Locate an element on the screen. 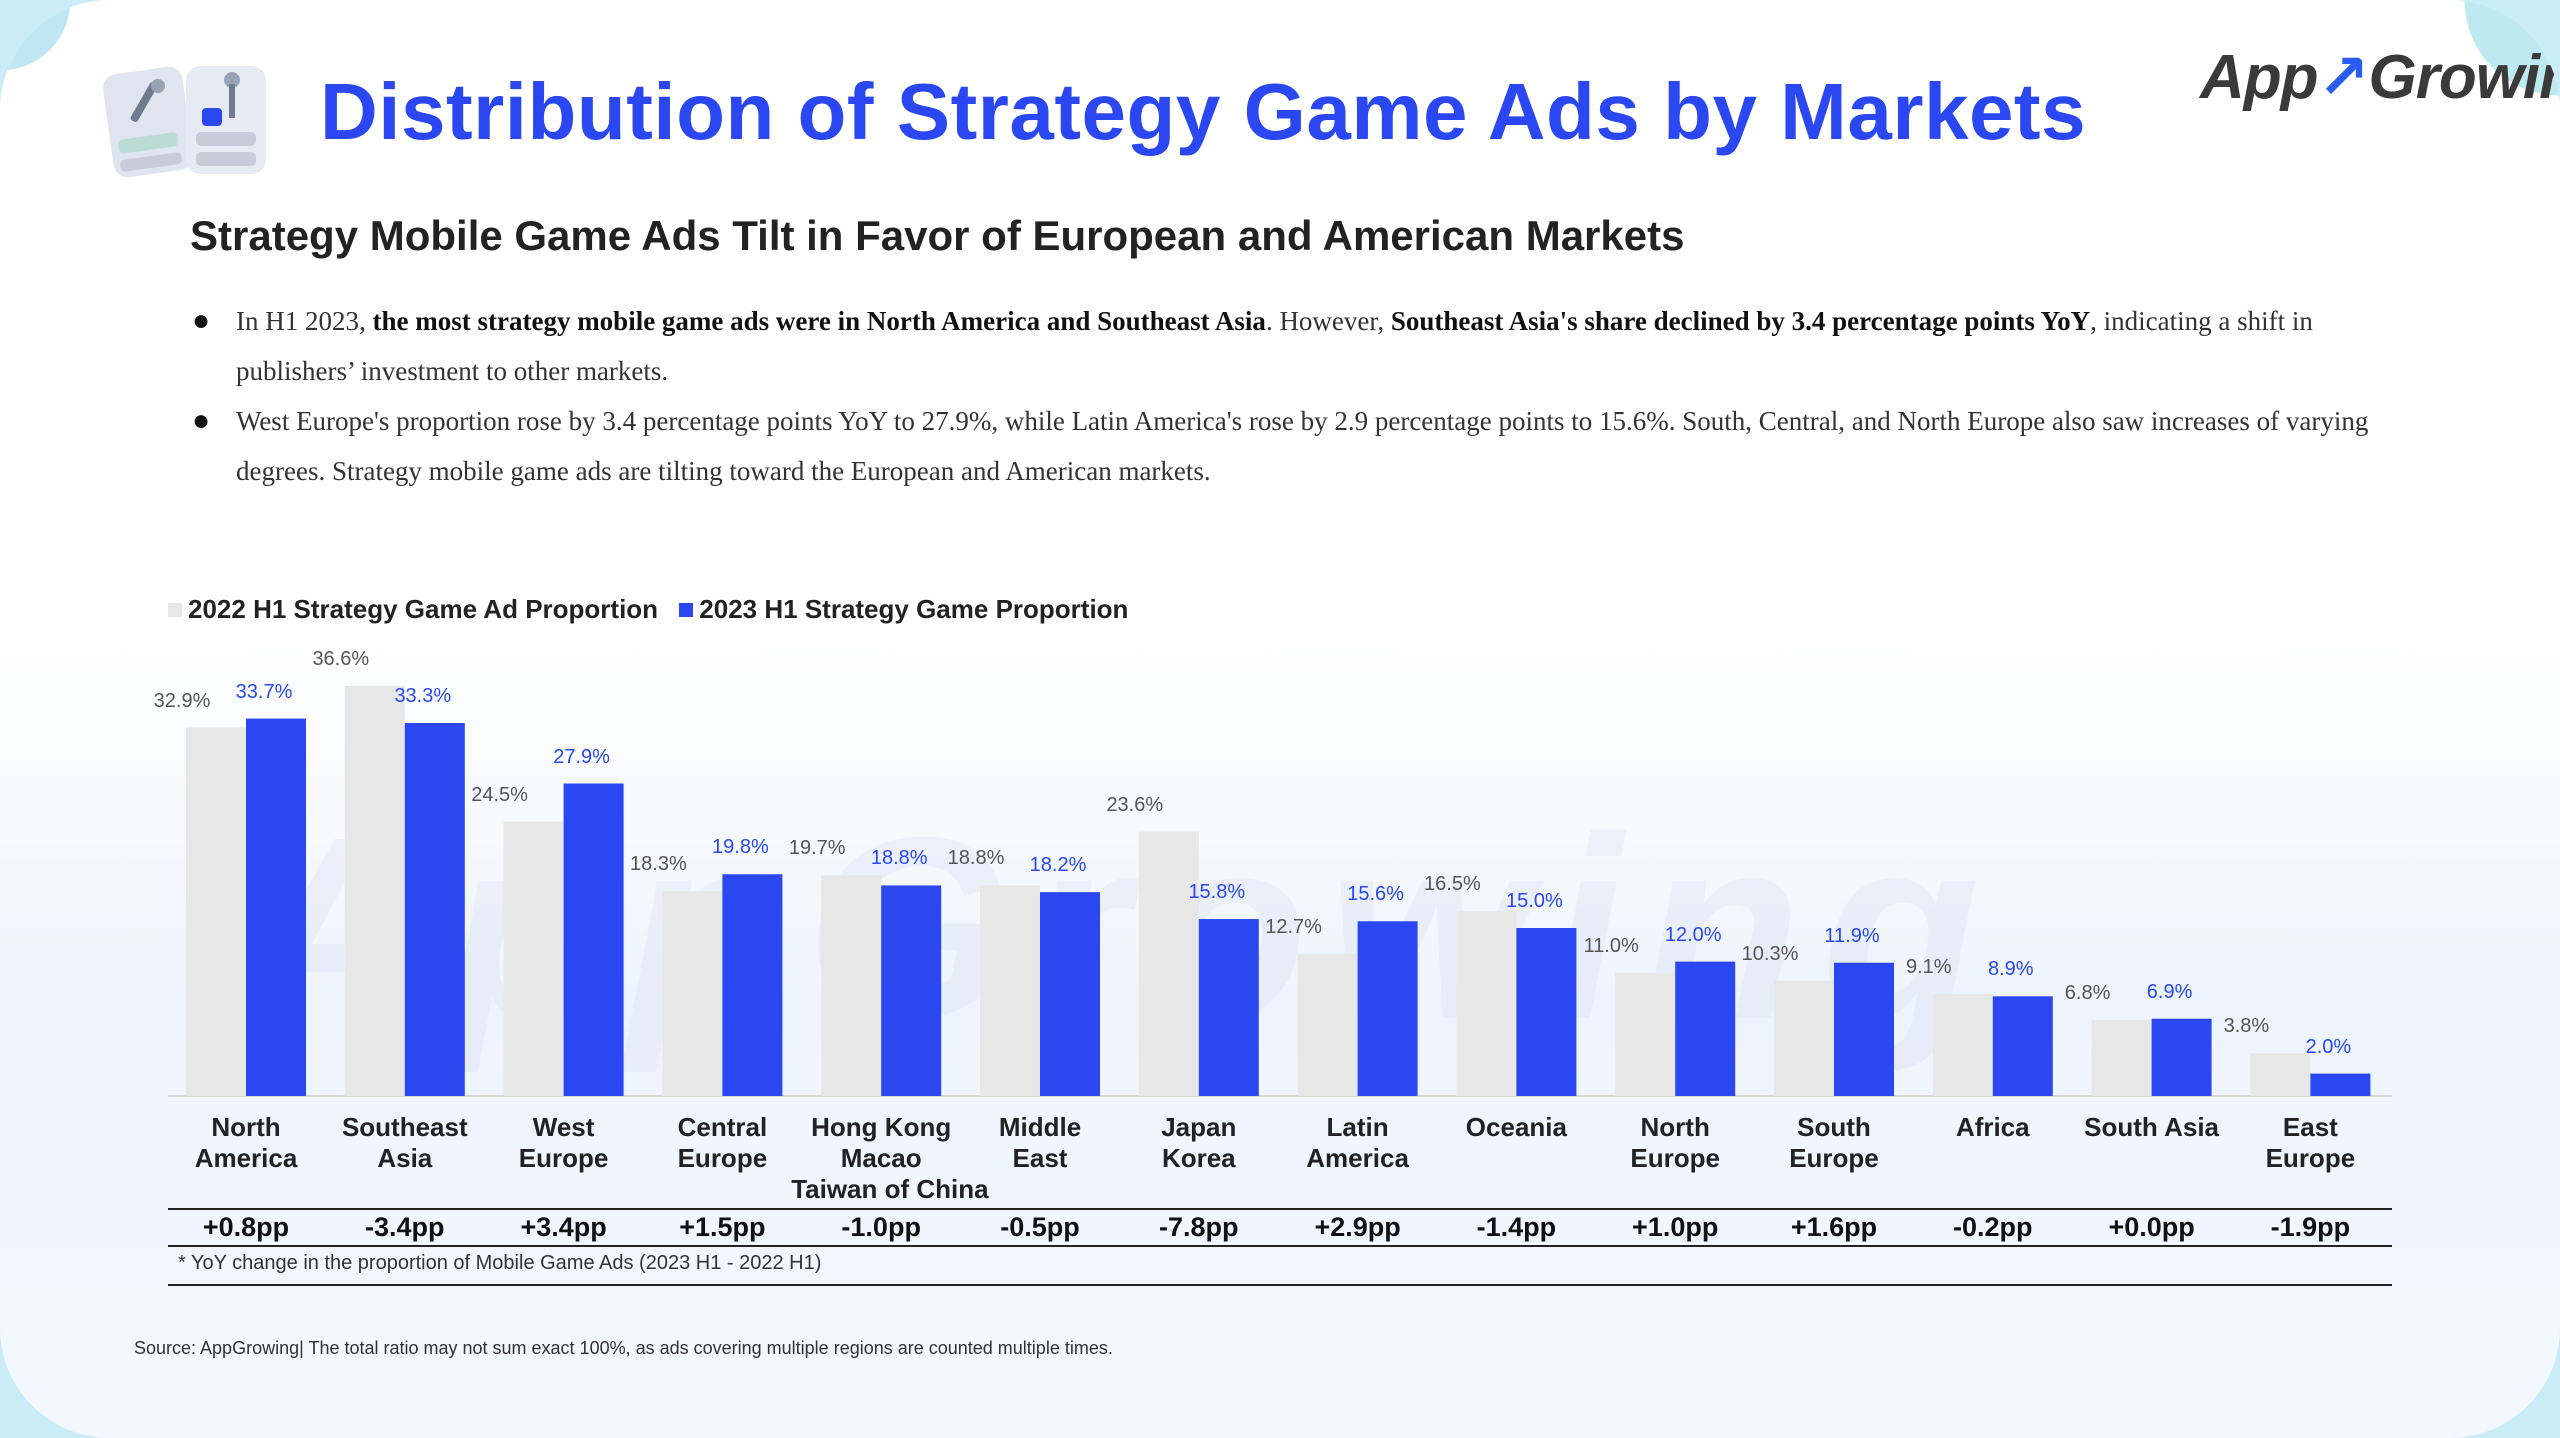  category-label: North Europe is located at coordinates (1675, 1142).